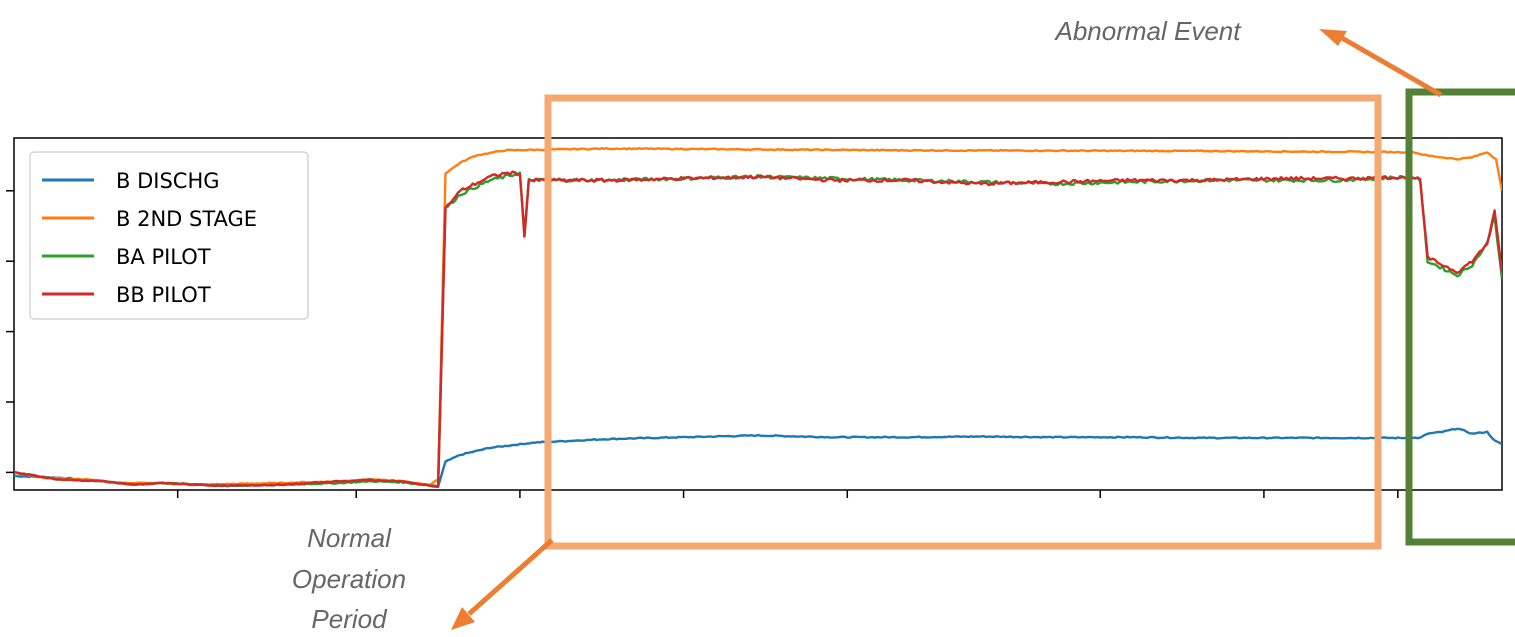 The image size is (1515, 637). Describe the element at coordinates (349, 538) in the screenshot. I see `normal-operation-label-line1: Normal` at that location.